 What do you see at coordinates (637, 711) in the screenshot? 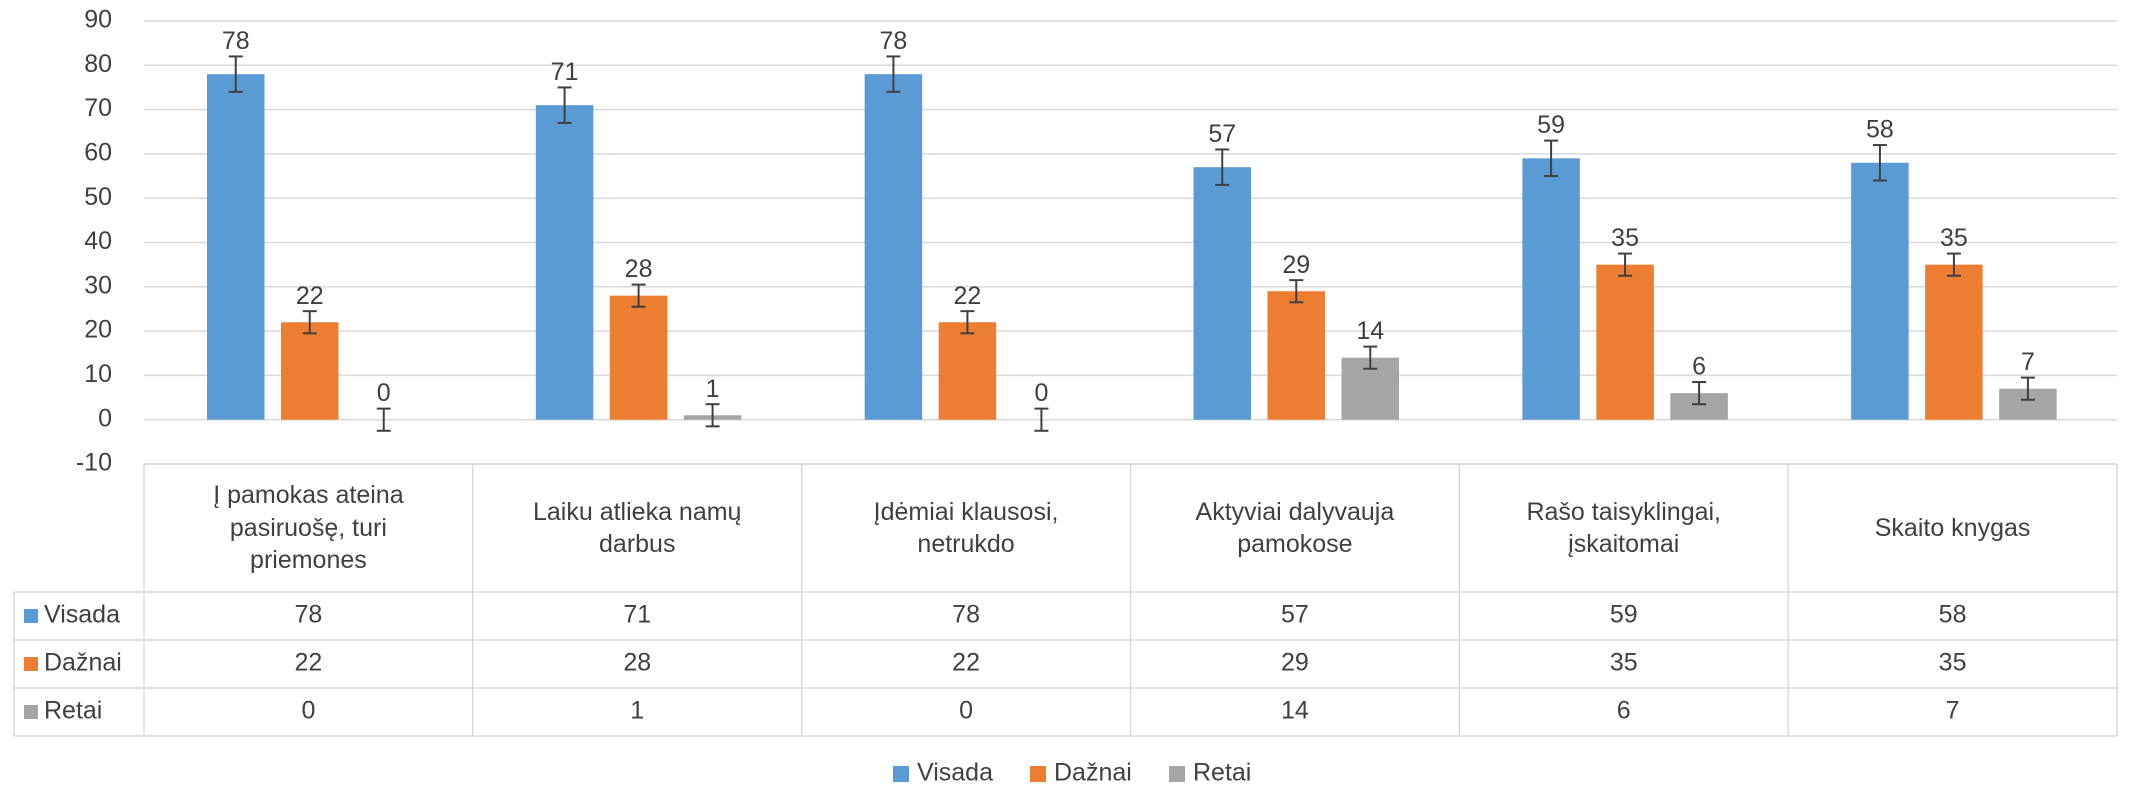
I see `table-value: 1` at bounding box center [637, 711].